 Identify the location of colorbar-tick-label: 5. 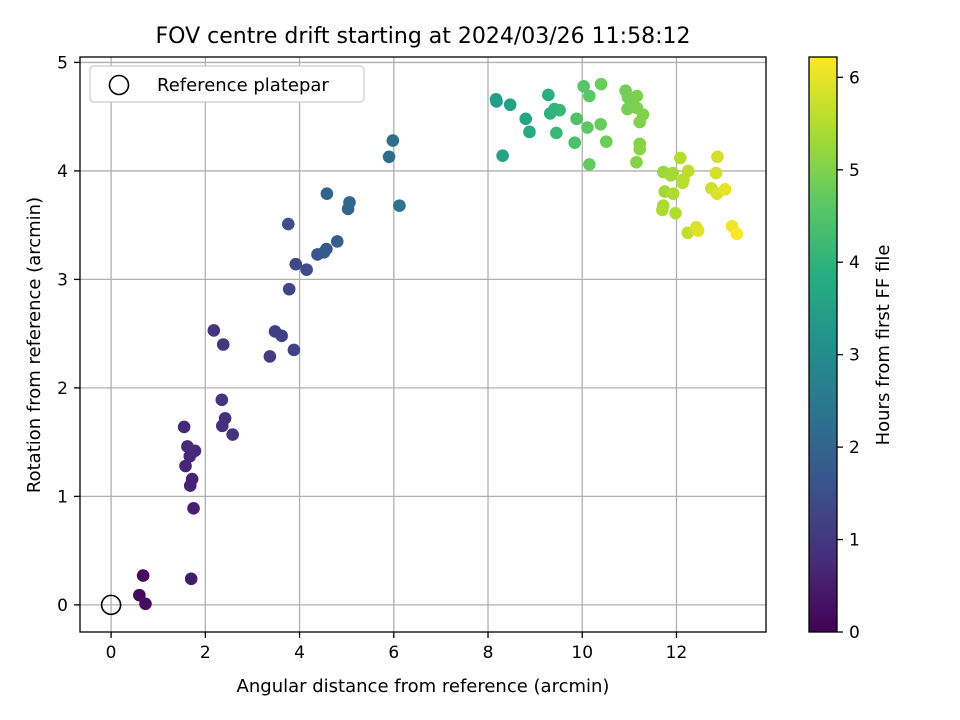
(854, 171).